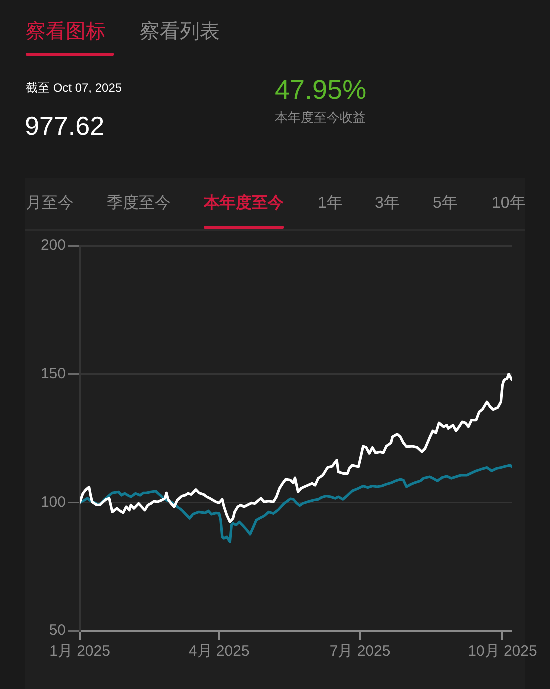 The image size is (550, 689). Describe the element at coordinates (53, 373) in the screenshot. I see `y-tick-label: 150` at that location.